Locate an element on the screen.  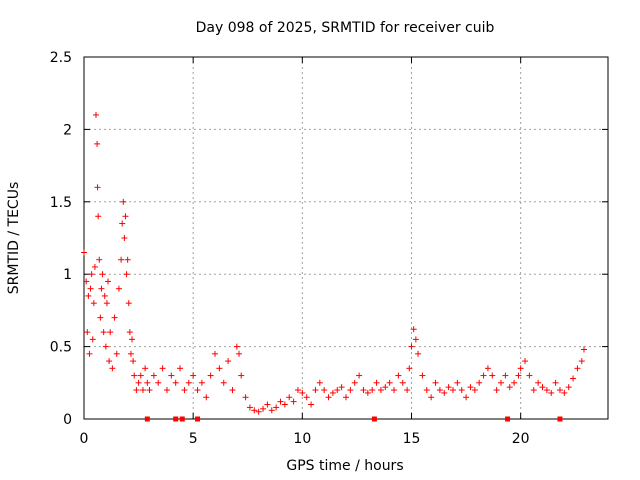
y-tick-label: 0 is located at coordinates (67, 420).